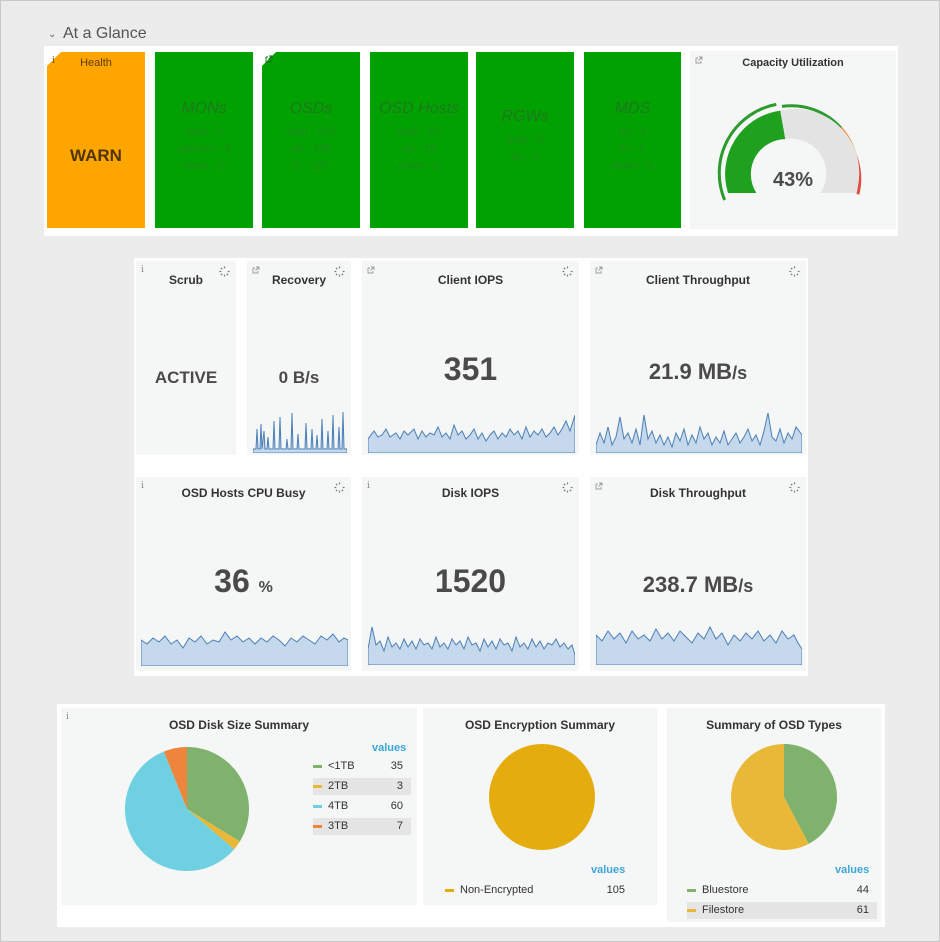 This screenshot has height=942, width=940. Describe the element at coordinates (470, 369) in the screenshot. I see `client-iops-value: 351` at that location.